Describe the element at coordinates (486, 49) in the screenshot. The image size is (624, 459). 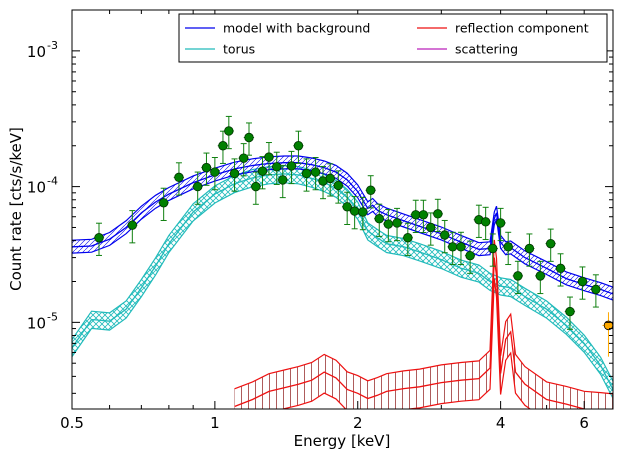
I see `legend-label-scattering: scattering` at that location.